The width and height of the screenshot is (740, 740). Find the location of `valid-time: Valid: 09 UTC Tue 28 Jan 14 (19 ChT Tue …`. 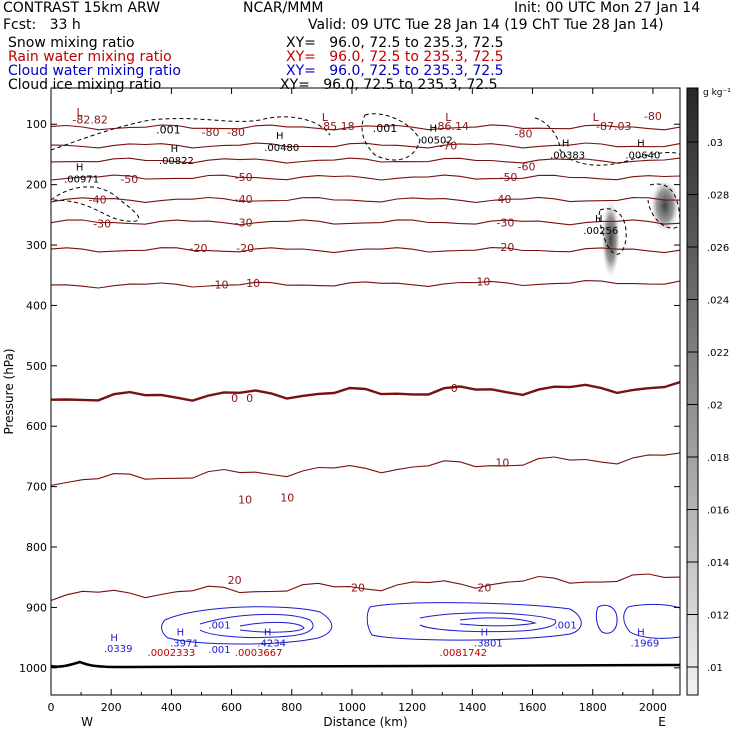

valid-time: Valid: 09 UTC Tue 28 Jan 14 (19 ChT Tue … is located at coordinates (486, 25).